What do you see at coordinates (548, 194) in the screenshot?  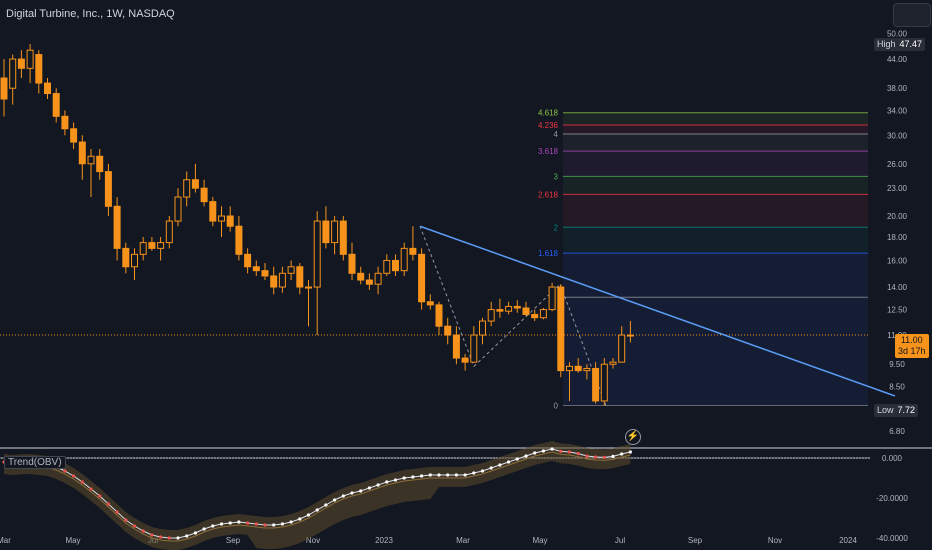 I see `fib-label: 2.618` at bounding box center [548, 194].